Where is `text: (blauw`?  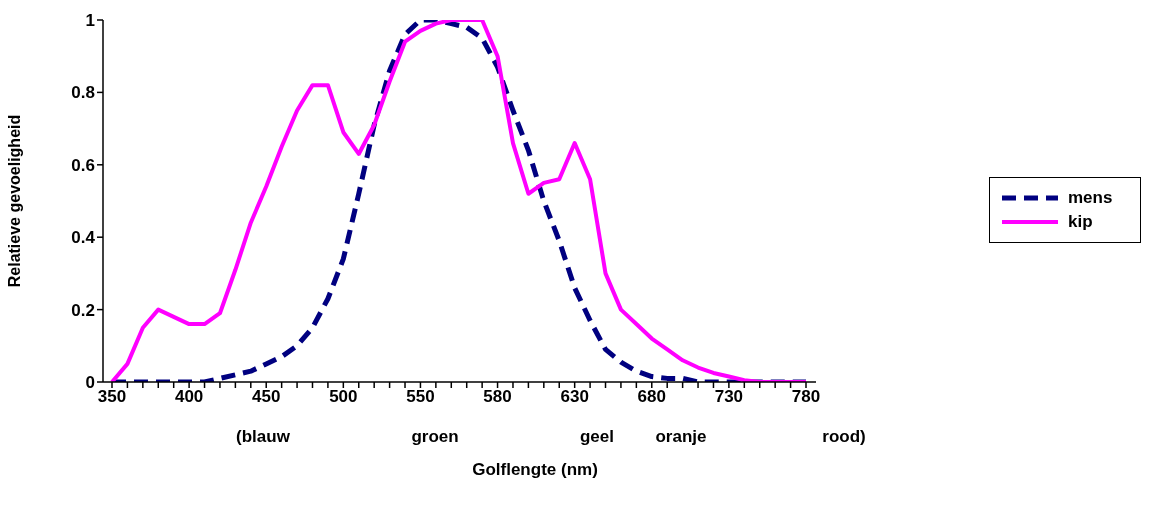 text: (blauw is located at coordinates (263, 437).